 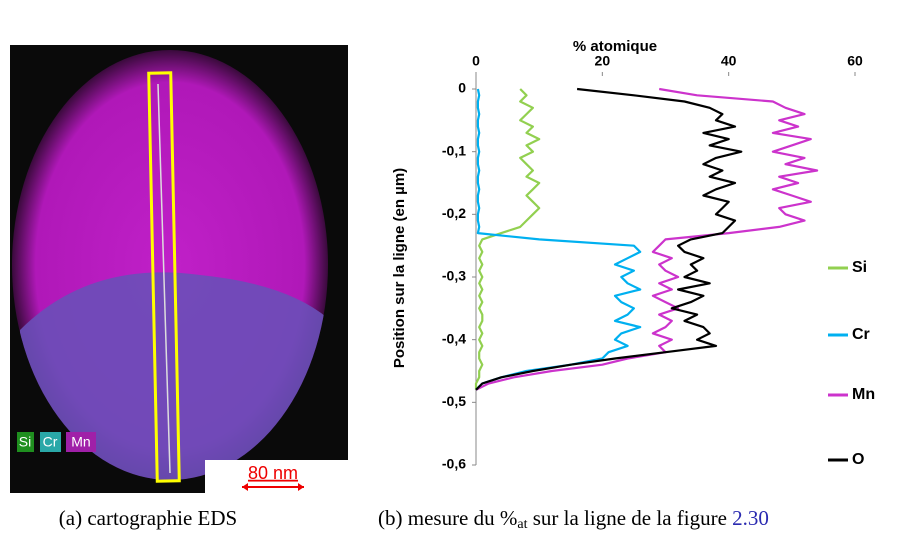 What do you see at coordinates (729, 61) in the screenshot?
I see `x-tick-label: 40` at bounding box center [729, 61].